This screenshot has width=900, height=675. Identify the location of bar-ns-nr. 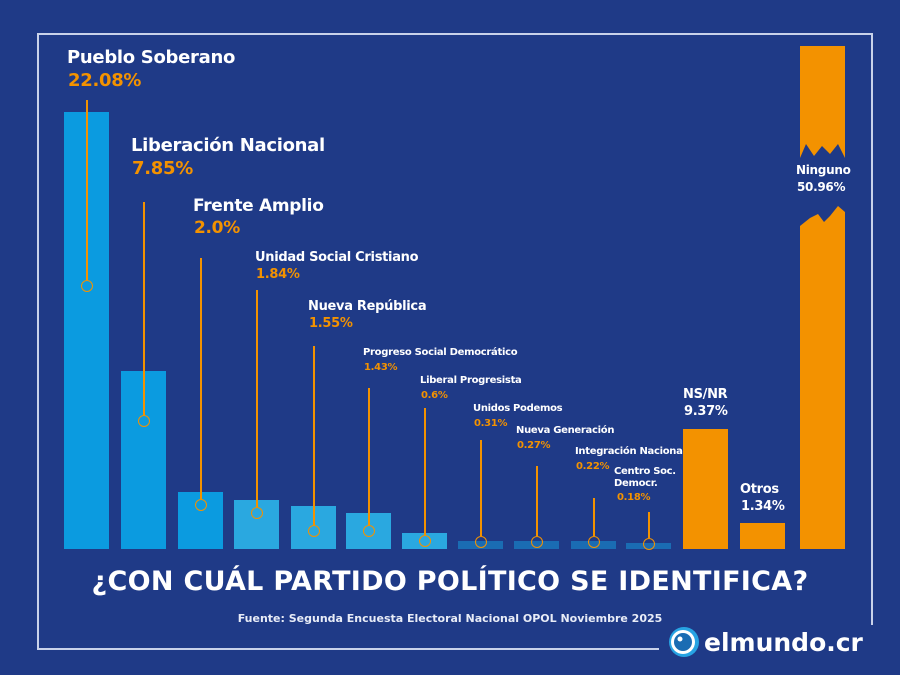
(705, 489).